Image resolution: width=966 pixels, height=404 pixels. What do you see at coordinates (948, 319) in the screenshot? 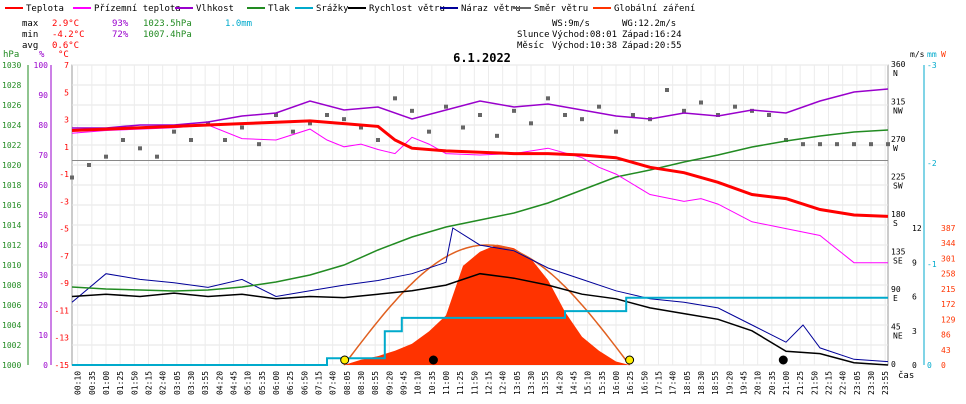
I see `radiation-tick: 129` at bounding box center [948, 319].